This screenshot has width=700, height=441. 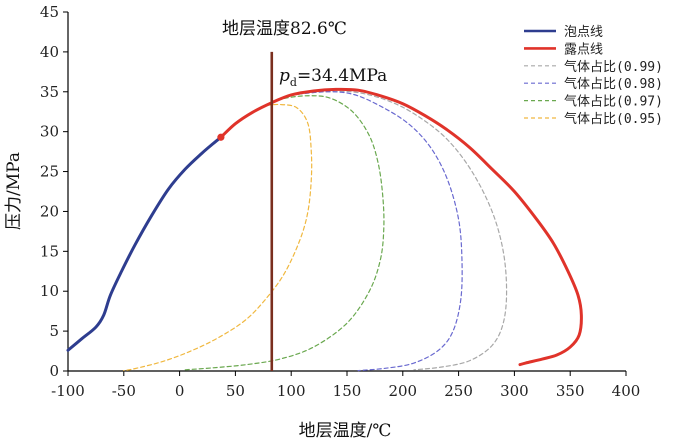 What do you see at coordinates (613, 67) in the screenshot?
I see `legend-label: 气体占比(0.99)` at bounding box center [613, 67].